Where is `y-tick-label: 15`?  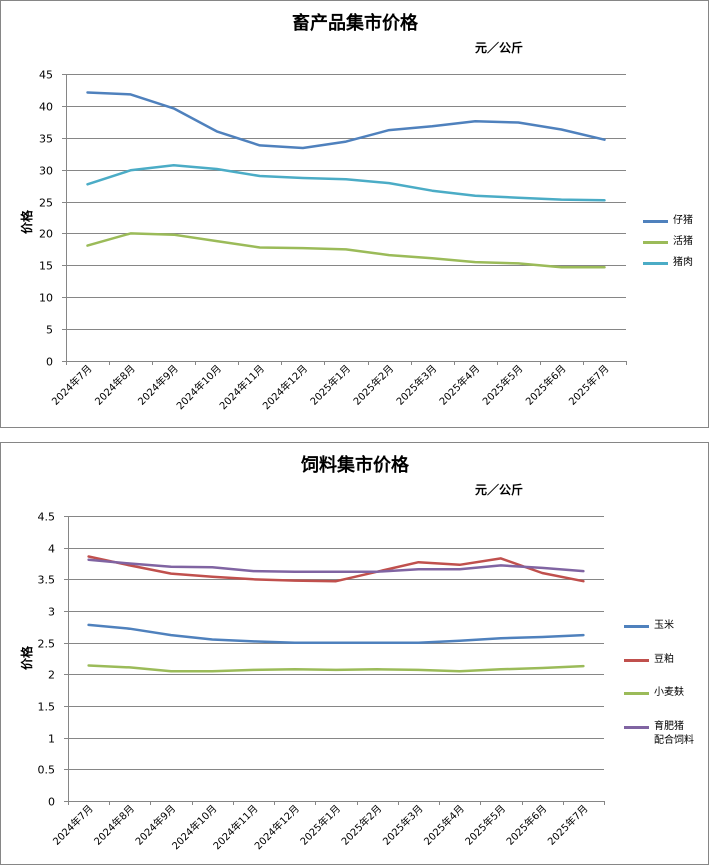
y-tick-label: 15 is located at coordinates (46, 266).